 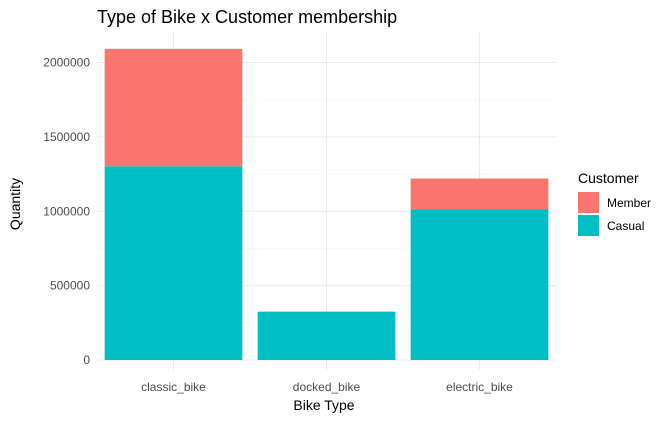 I want to click on legend-label-casual: Casual, so click(x=625, y=226).